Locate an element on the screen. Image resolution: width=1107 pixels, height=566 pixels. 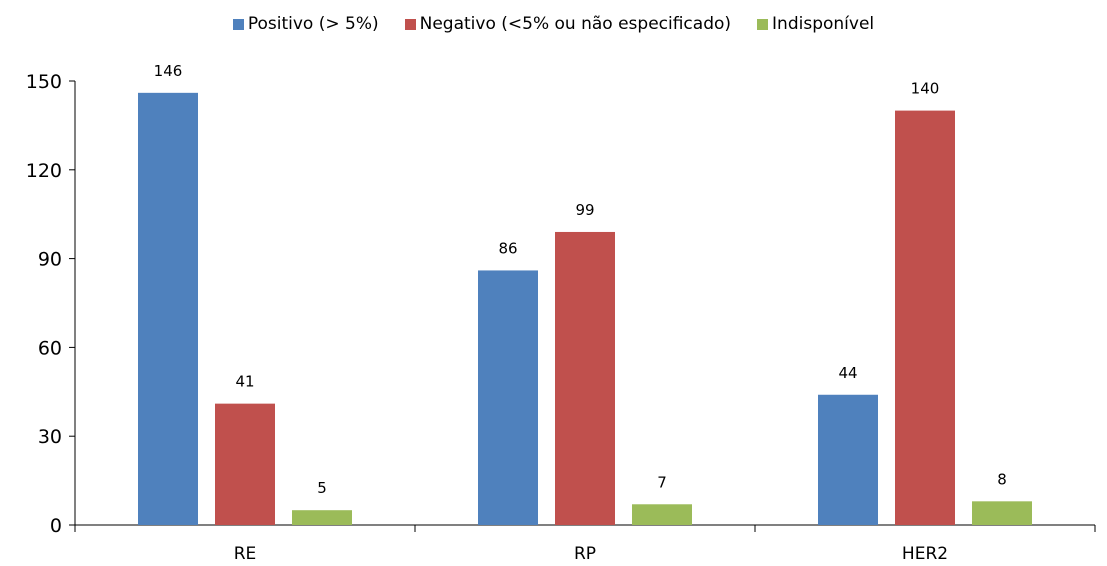
x-tick-label: HER2 is located at coordinates (925, 554).